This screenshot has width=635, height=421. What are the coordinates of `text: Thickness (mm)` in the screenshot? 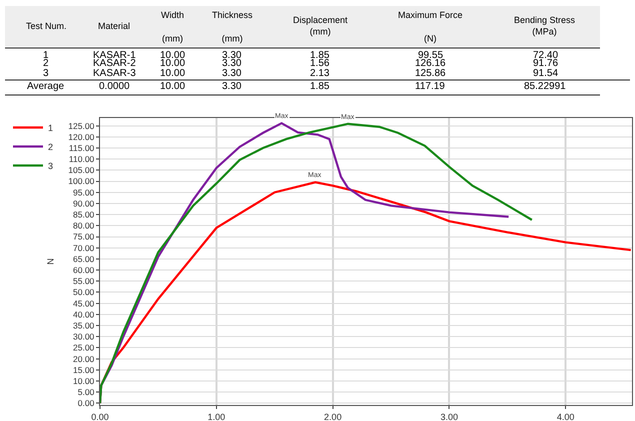 It's located at (232, 27).